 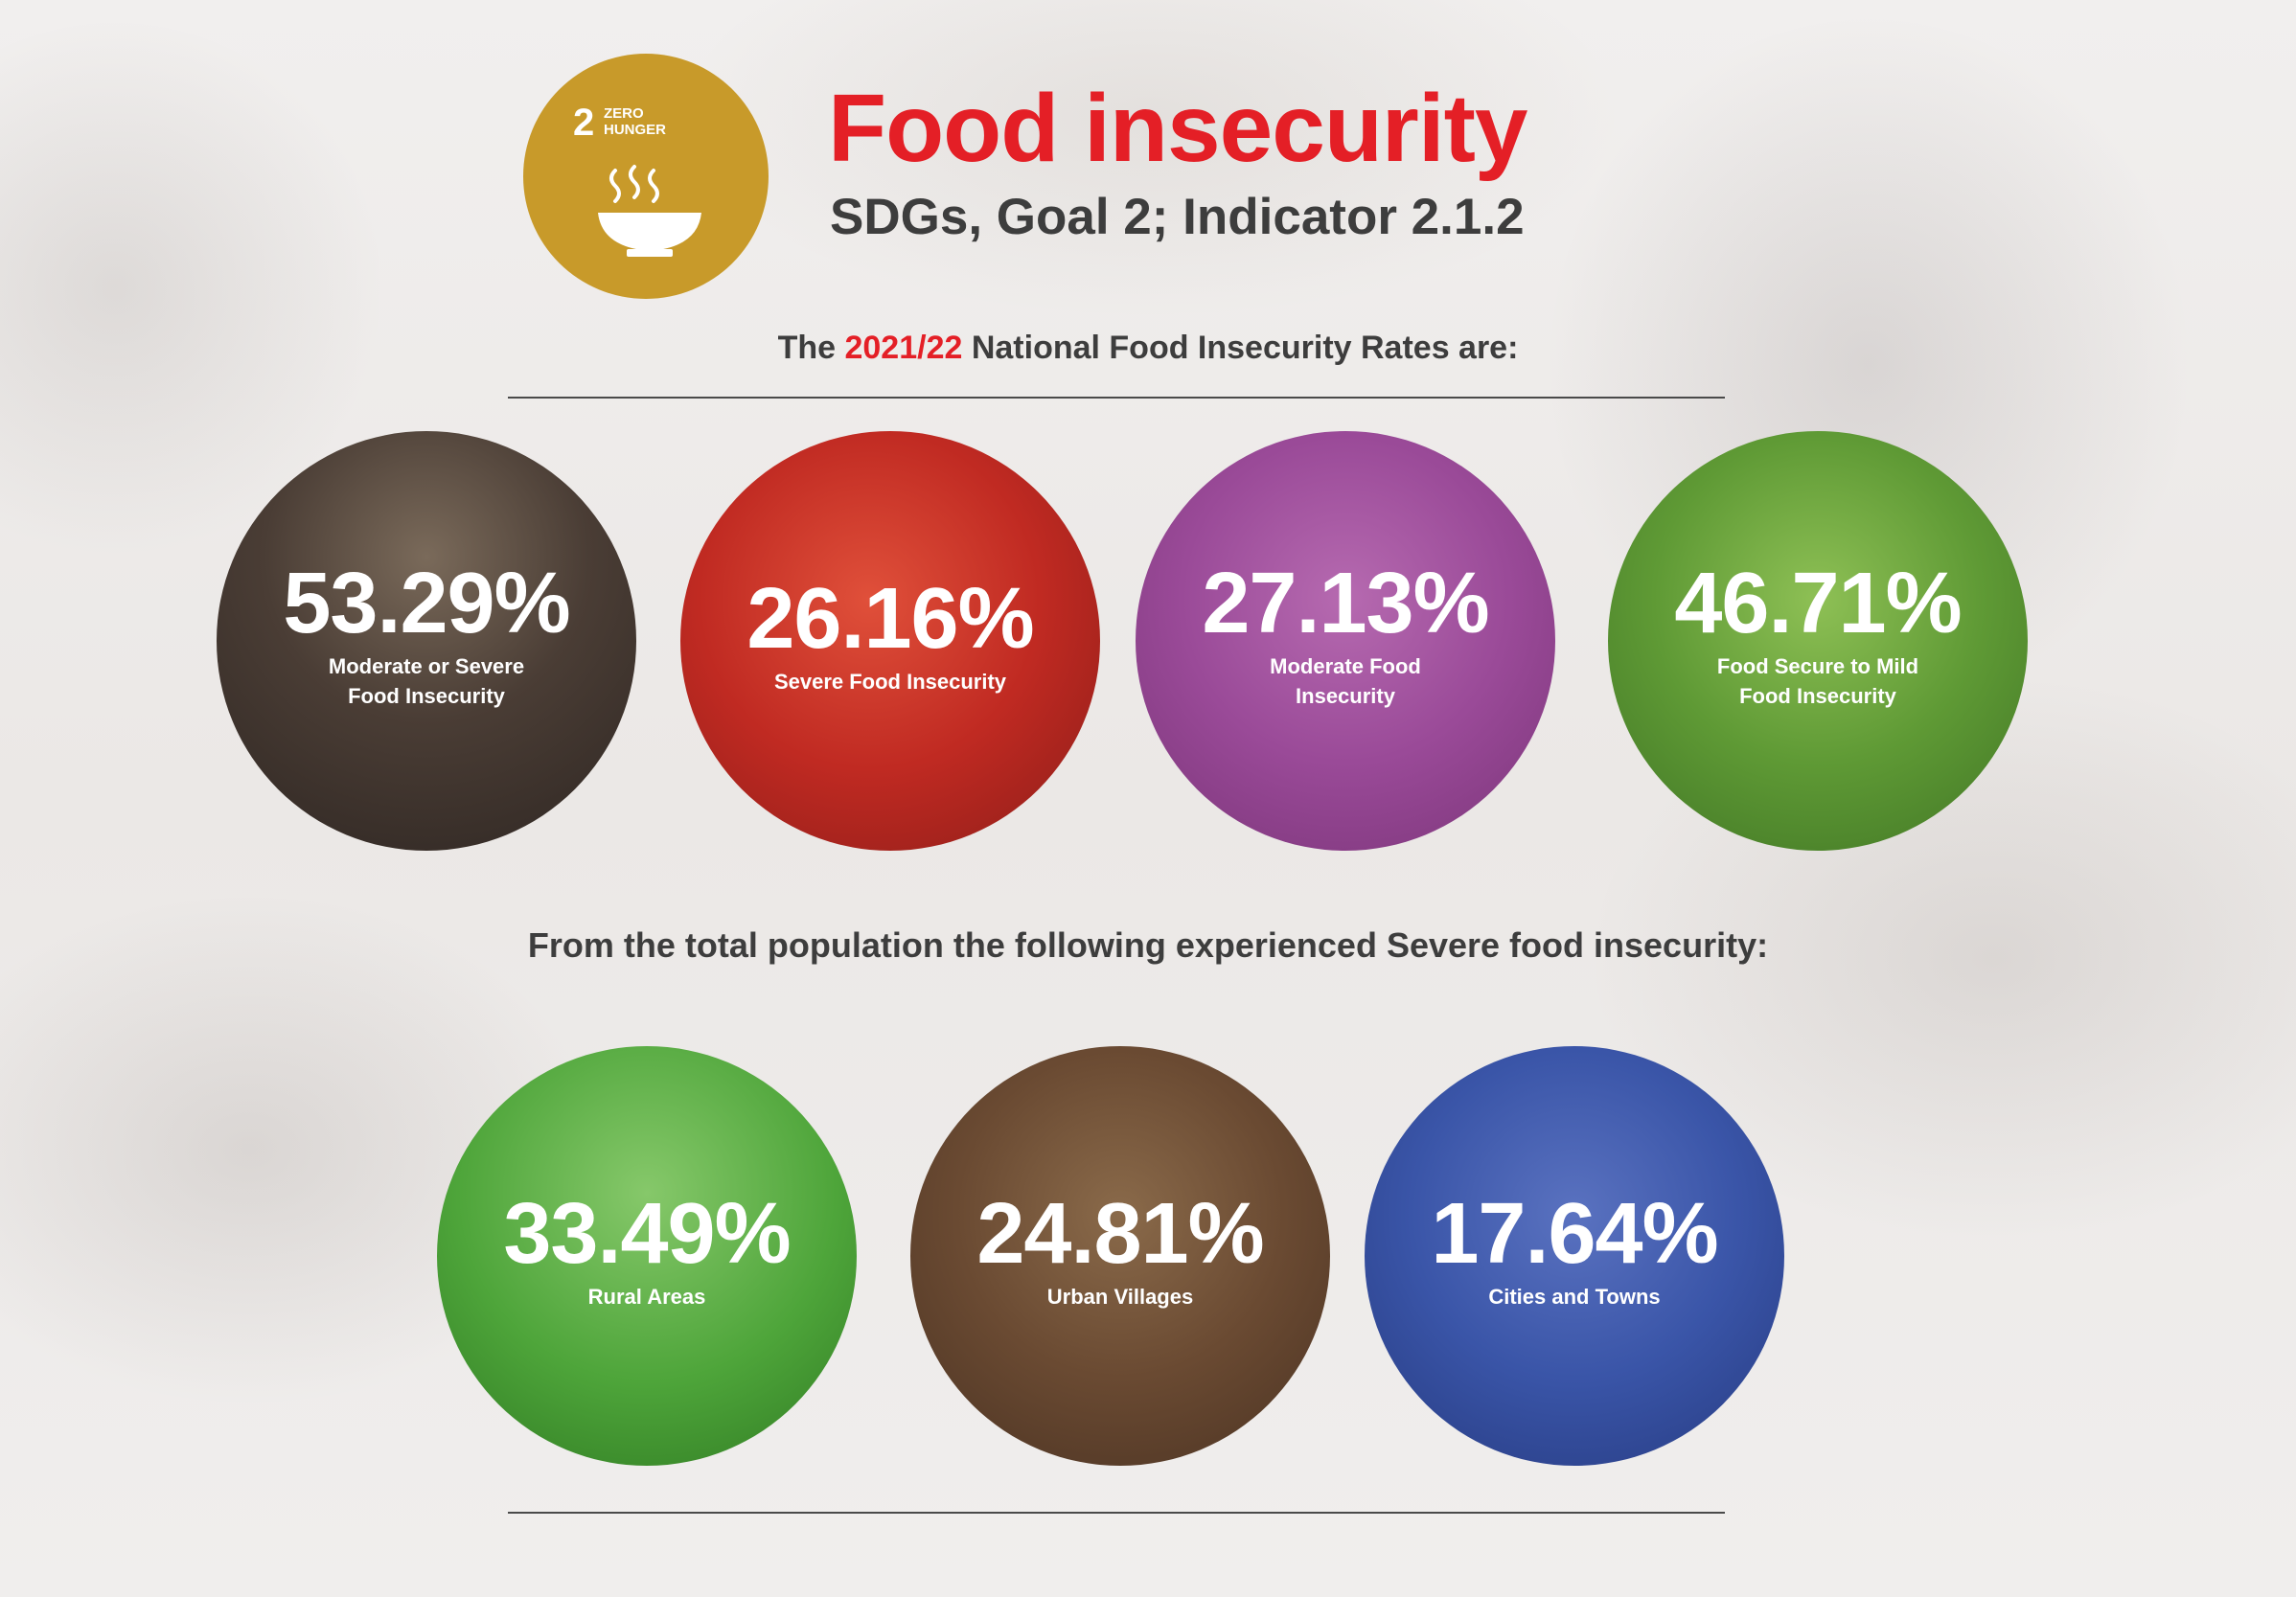 What do you see at coordinates (426, 681) in the screenshot?
I see `rate-label: Moderate or Severe Food Insecurity` at bounding box center [426, 681].